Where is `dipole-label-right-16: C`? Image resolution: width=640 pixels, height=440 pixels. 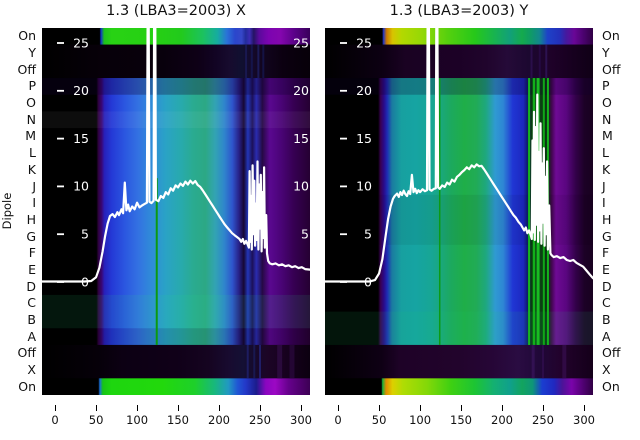
dipole-label-right-16: C is located at coordinates (606, 303).